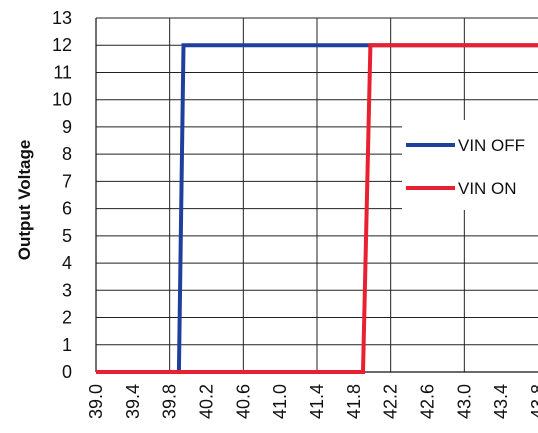  What do you see at coordinates (24, 200) in the screenshot?
I see `y-axis-title: Output Voltage` at bounding box center [24, 200].